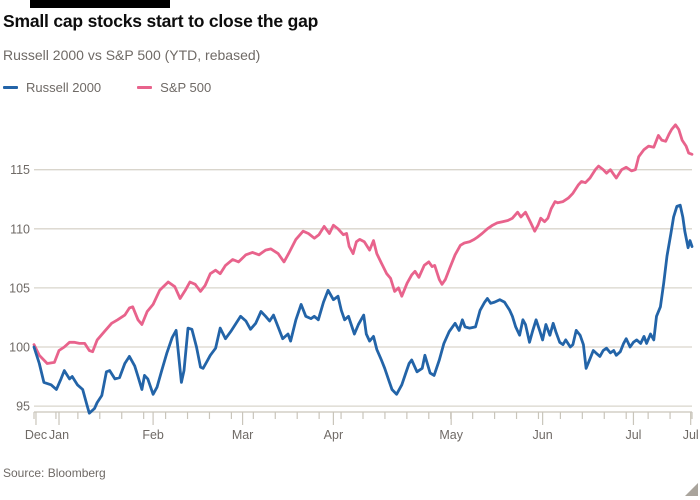 Image resolution: width=700 pixels, height=500 pixels. I want to click on x-axis-label-feb: Feb, so click(153, 435).